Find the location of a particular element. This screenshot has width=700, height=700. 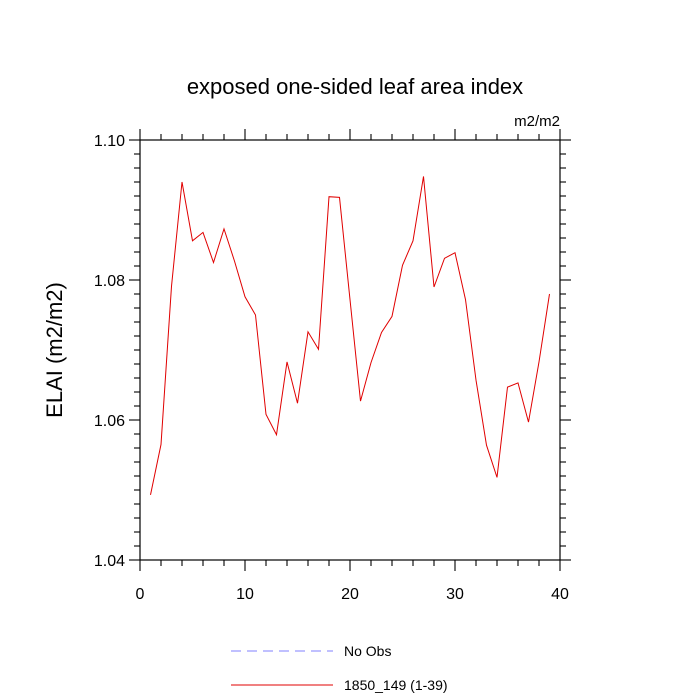

x-tick-label: 0 is located at coordinates (140, 594).